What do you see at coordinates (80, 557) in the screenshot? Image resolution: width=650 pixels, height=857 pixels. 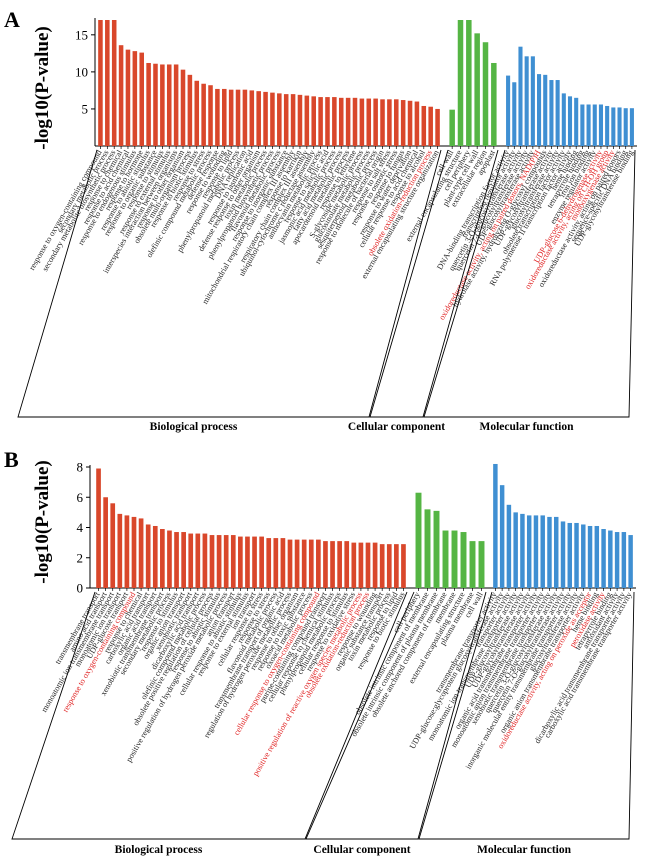 I see `y-tick-label: 2` at bounding box center [80, 557].